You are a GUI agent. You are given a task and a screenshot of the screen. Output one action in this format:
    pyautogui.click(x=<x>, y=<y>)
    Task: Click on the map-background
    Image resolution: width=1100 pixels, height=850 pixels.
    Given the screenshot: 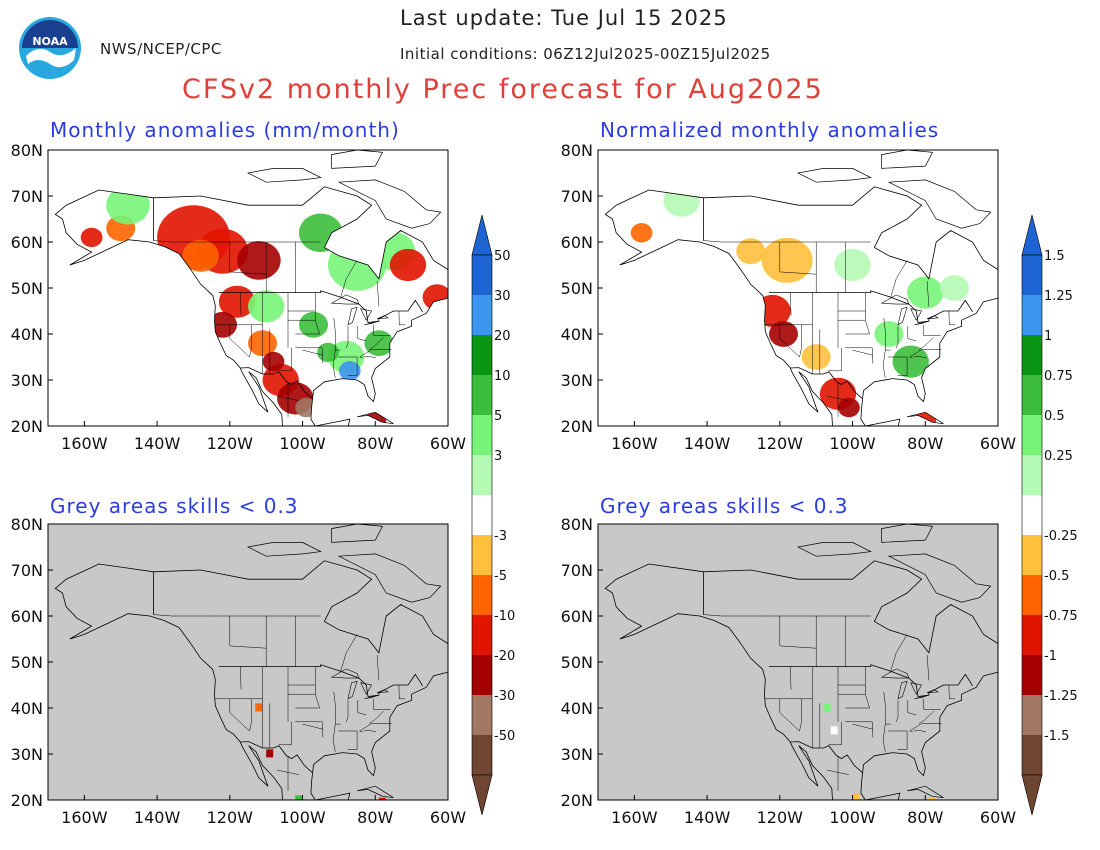 What is the action you would take?
    pyautogui.click(x=248, y=662)
    